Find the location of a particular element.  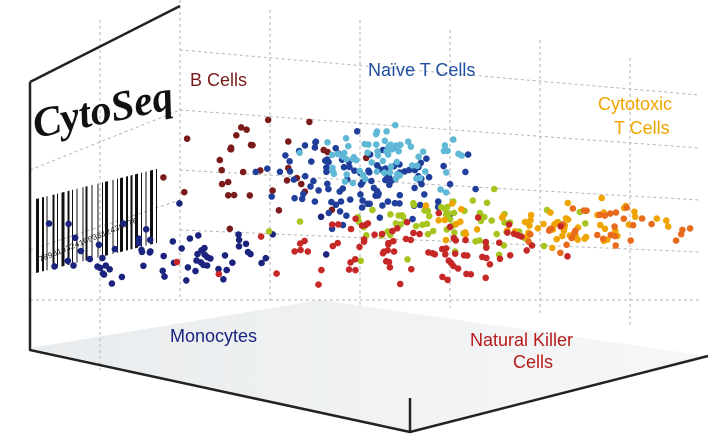

logo-text: CytoSeq is located at coordinates (103, 110).